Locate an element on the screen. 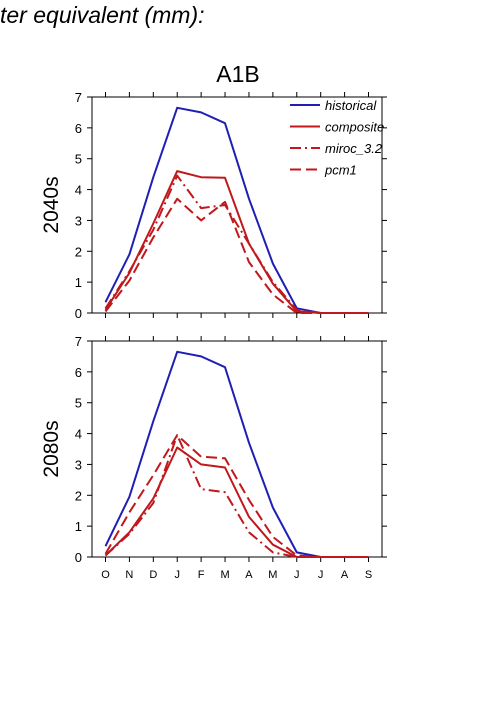  panel-label: 2080s is located at coordinates (51, 448).